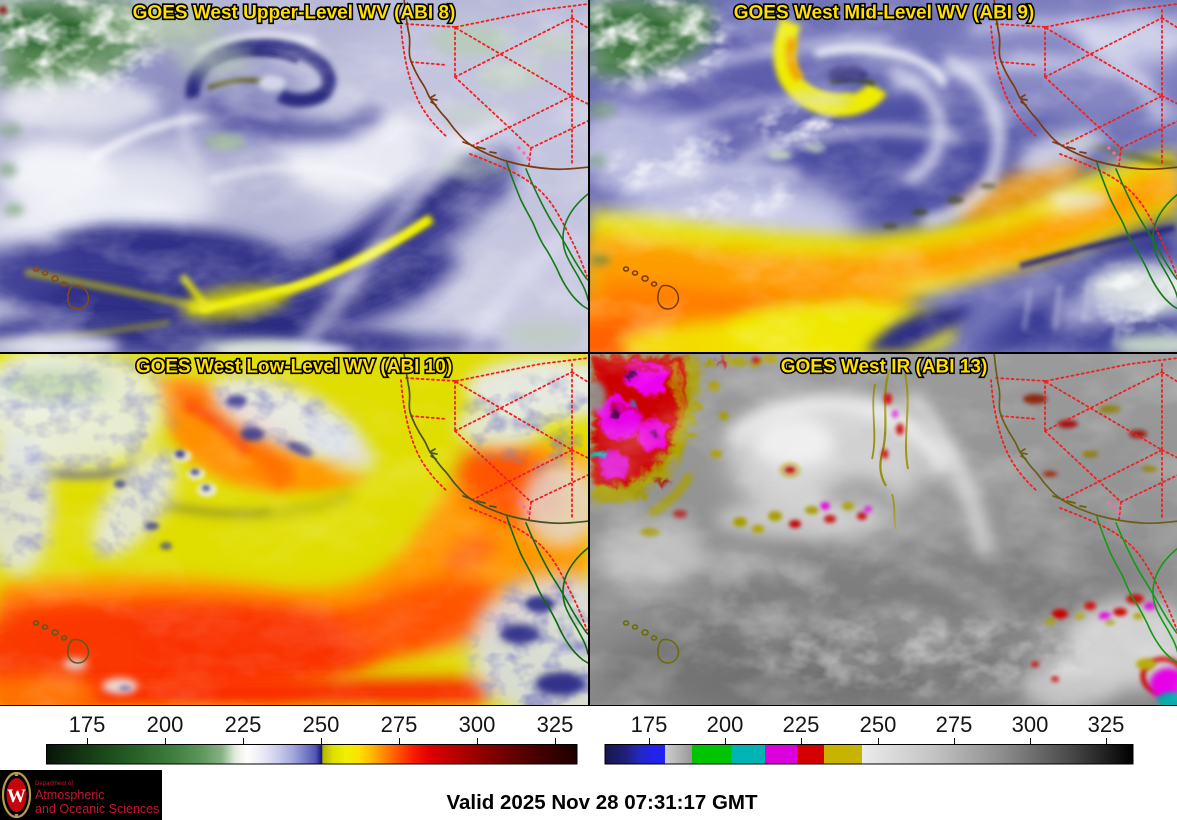 Image resolution: width=1177 pixels, height=820 pixels. I want to click on svg-text:GOES West Low-Level WV (ABI 10: GOES West Low-Level WV (ABI 10), so click(294, 367).